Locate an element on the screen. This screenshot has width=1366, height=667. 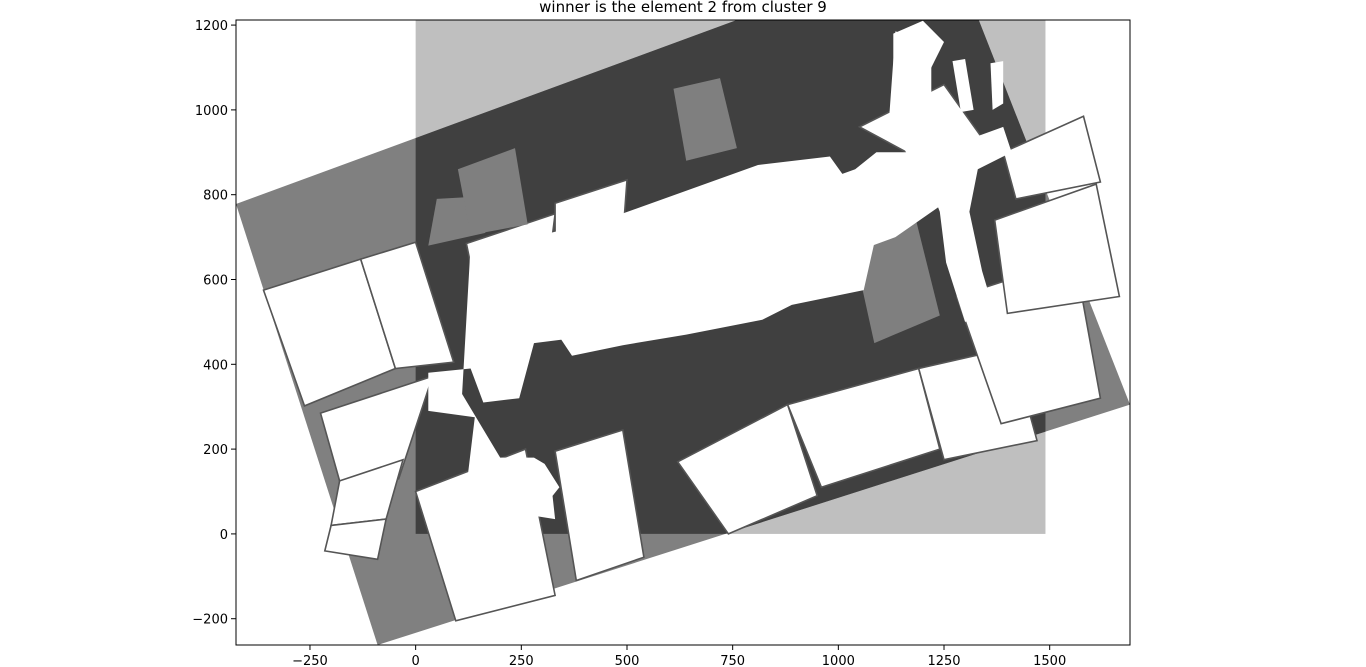
x-tick-label: 0 is located at coordinates (416, 660).